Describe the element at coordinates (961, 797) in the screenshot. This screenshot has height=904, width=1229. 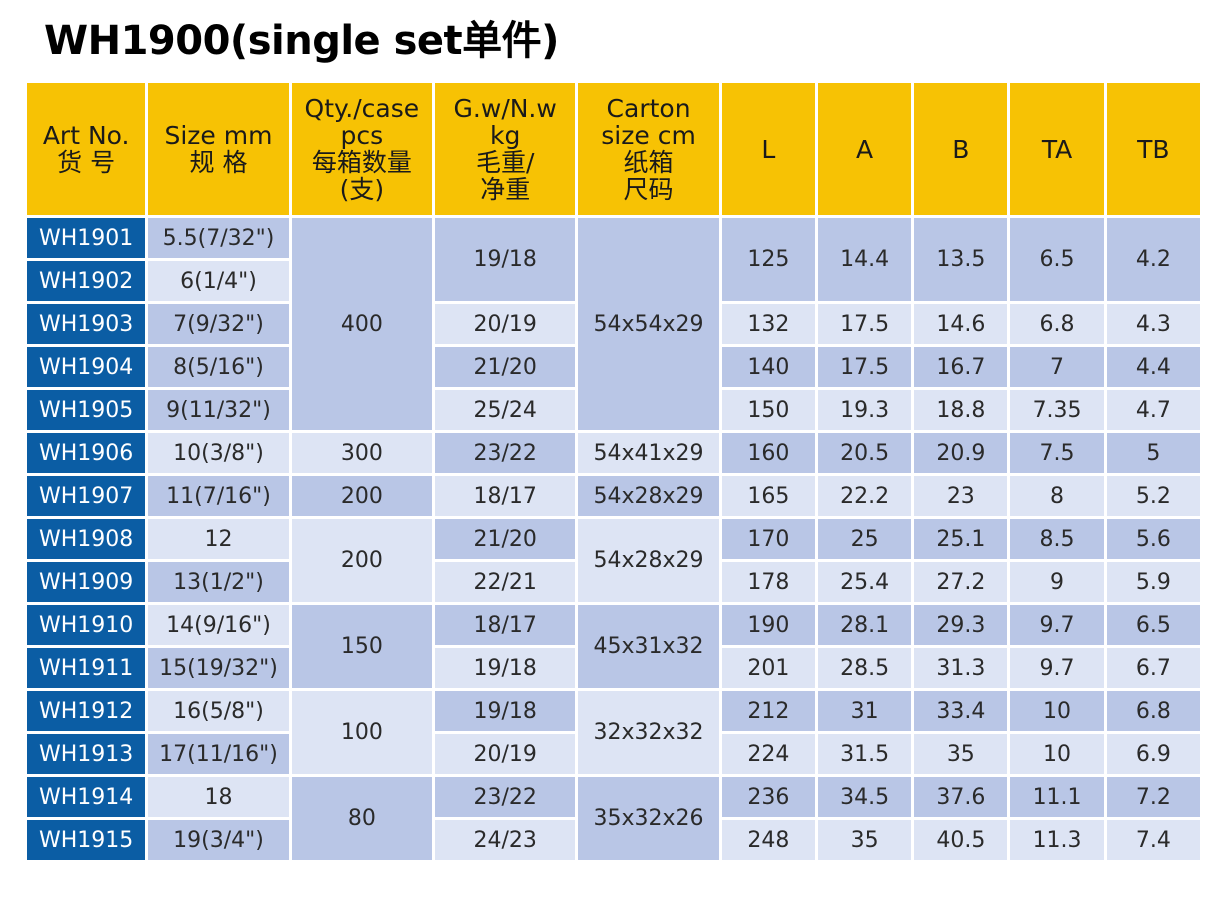
I see `dim-b-cell: 37.6` at that location.